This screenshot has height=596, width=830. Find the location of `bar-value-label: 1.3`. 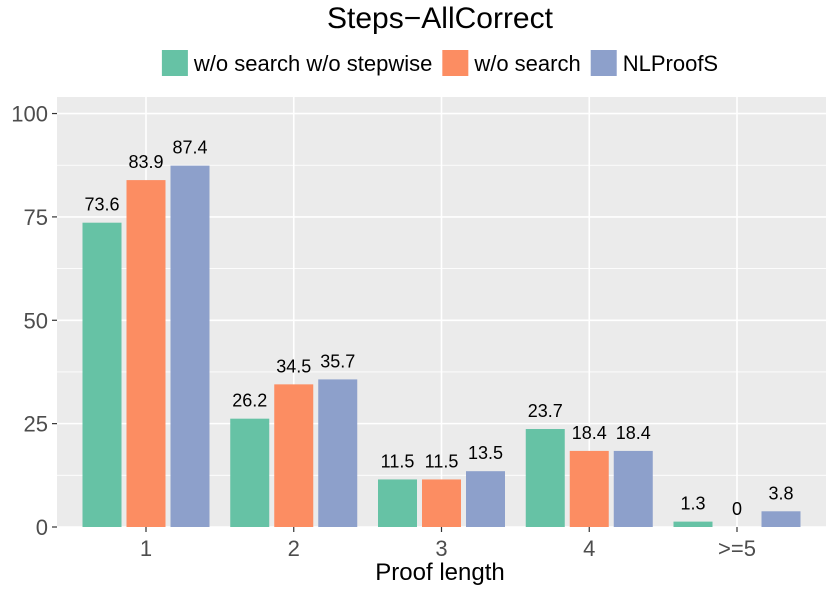

bar-value-label: 1.3 is located at coordinates (692, 504).